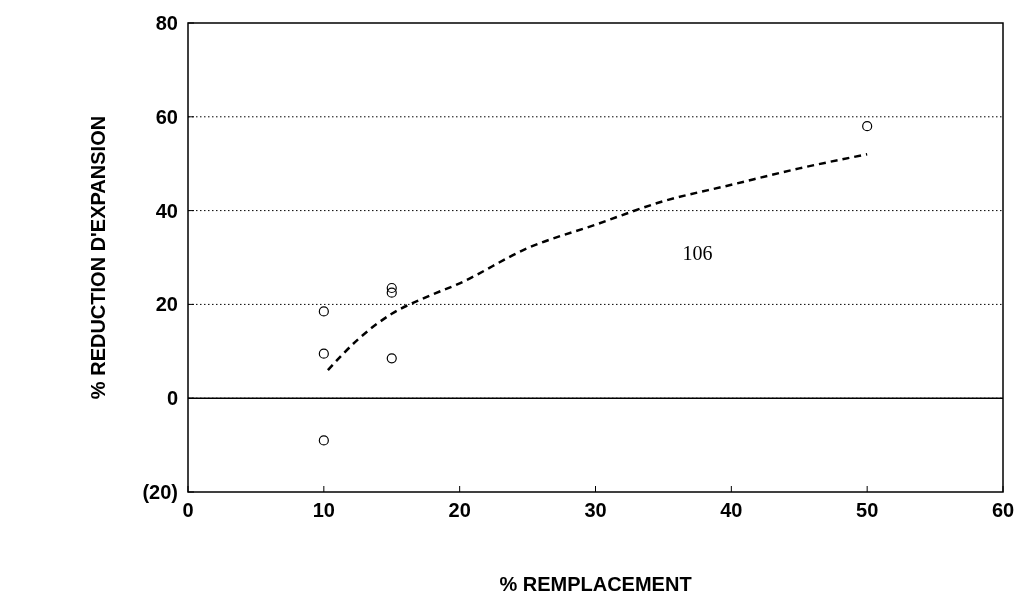  What do you see at coordinates (731, 510) in the screenshot?
I see `x-tick-label: 40` at bounding box center [731, 510].